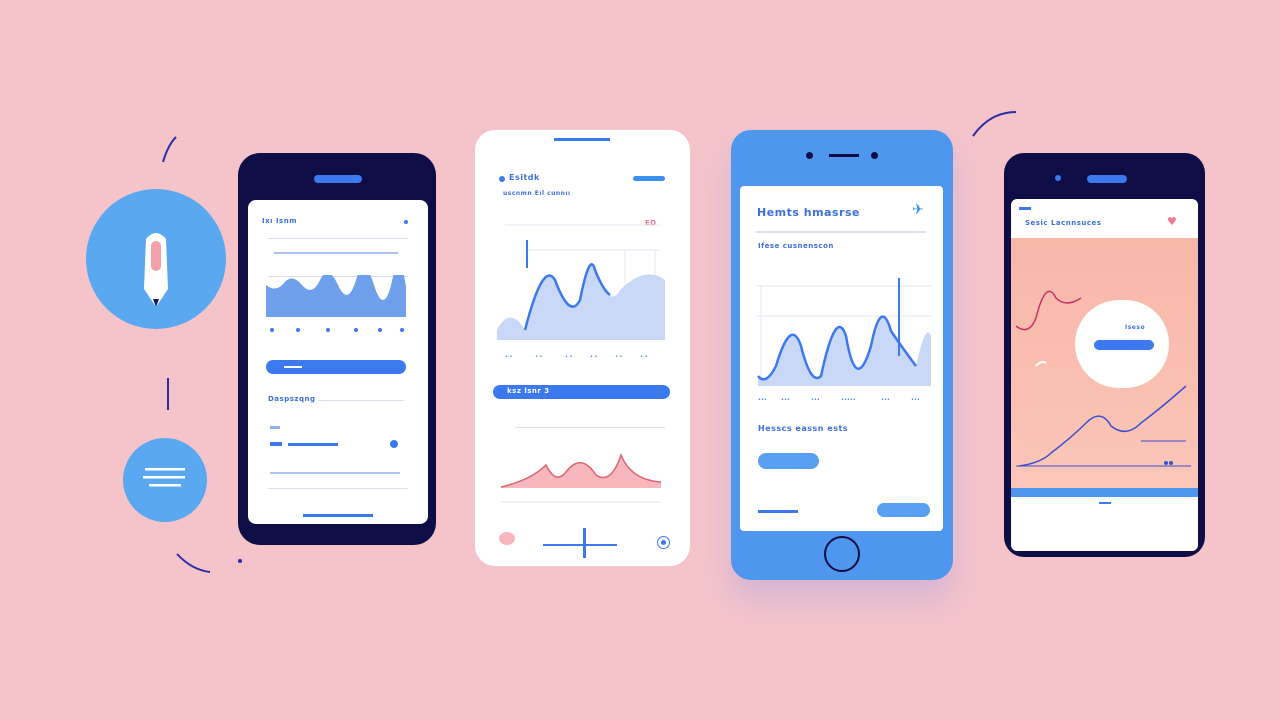 This screenshot has width=1280, height=720. I want to click on phone-3-section: Hesscs eassn ests, so click(803, 428).